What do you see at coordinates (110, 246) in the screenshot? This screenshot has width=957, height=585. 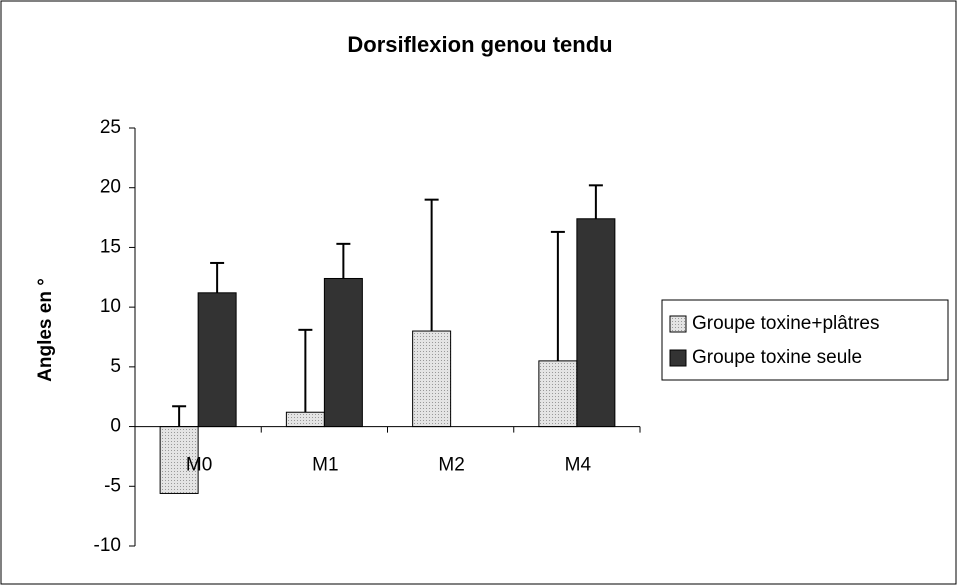 I see `y-tick-label: 15` at bounding box center [110, 246].